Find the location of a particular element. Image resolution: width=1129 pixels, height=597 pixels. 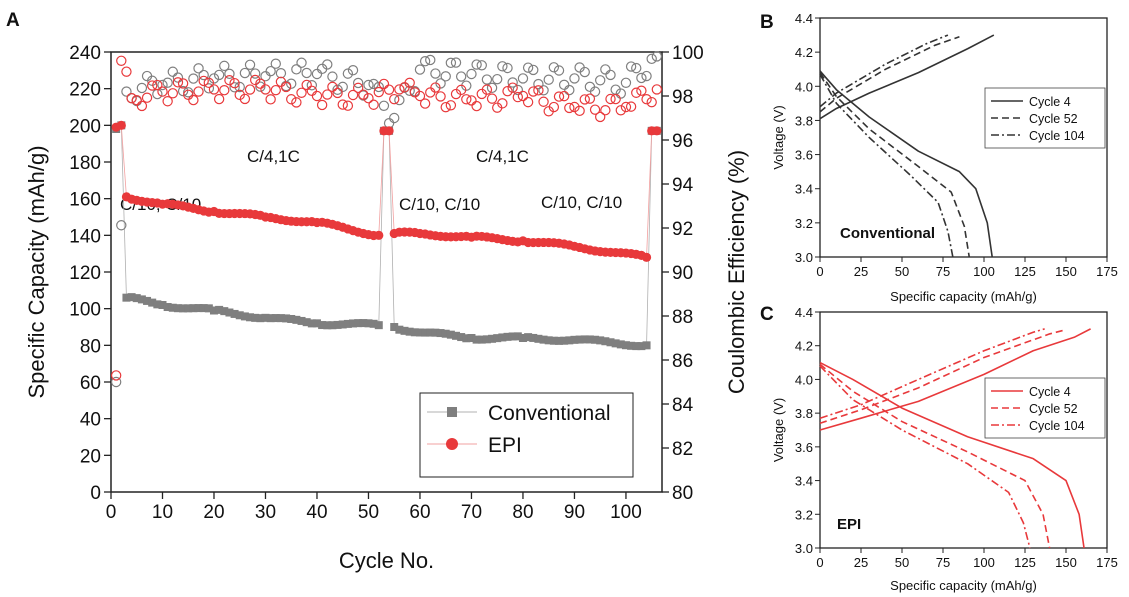

y-tick-label: 4.2 is located at coordinates (804, 346).